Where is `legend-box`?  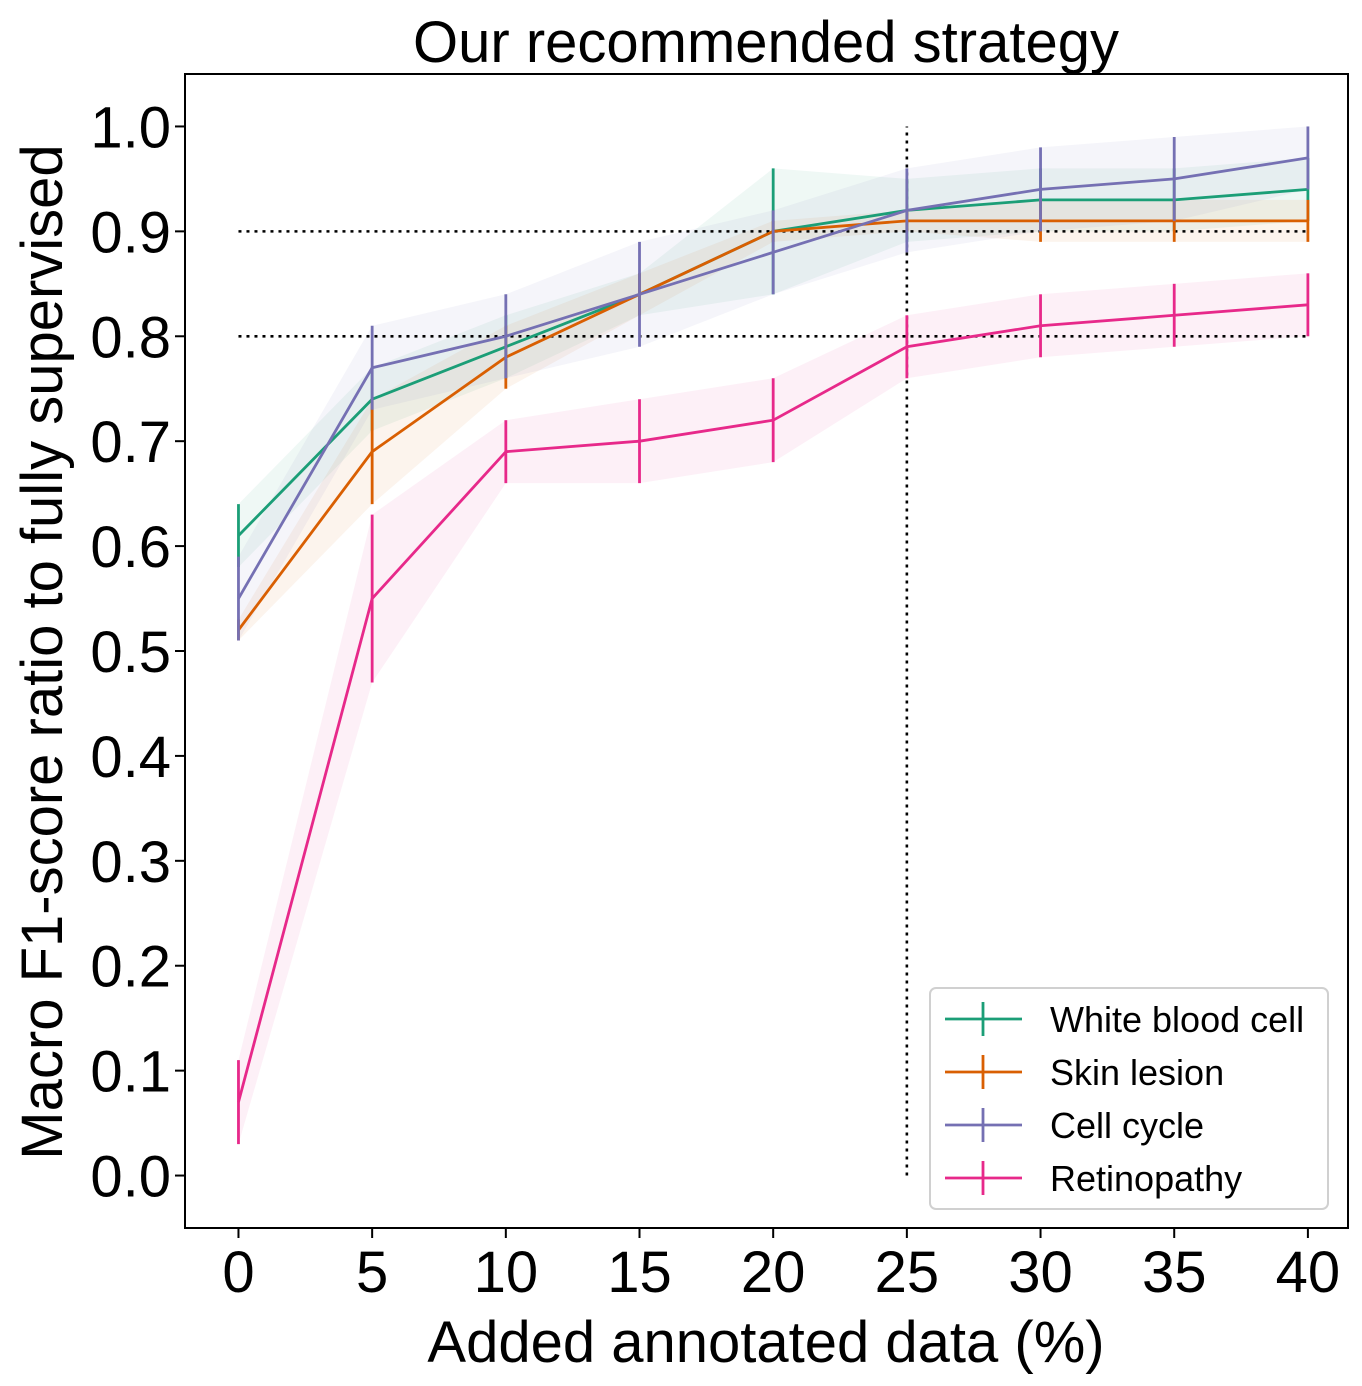 legend-box is located at coordinates (1129, 1098).